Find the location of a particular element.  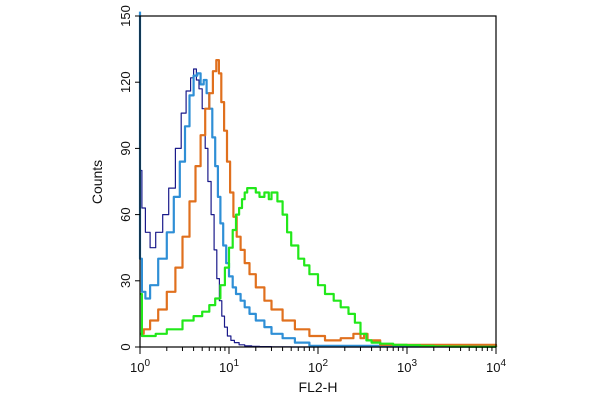

x-tick-label: 10¹ is located at coordinates (229, 366).